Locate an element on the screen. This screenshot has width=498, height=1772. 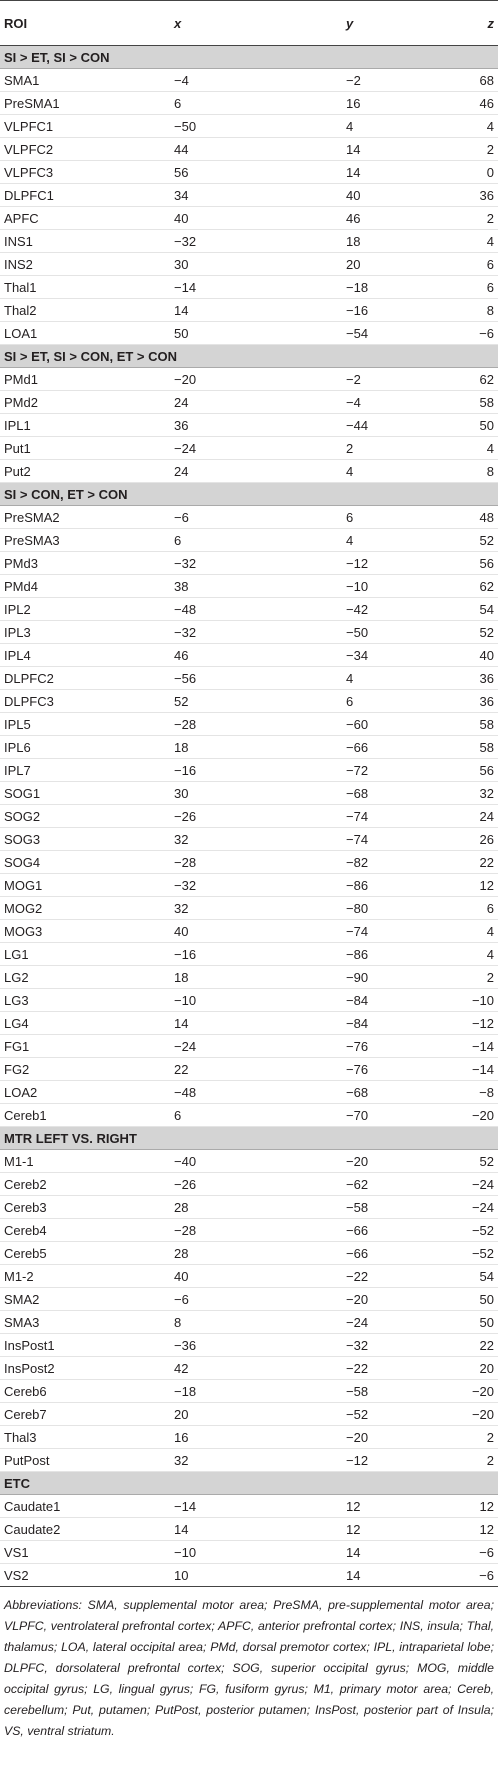
x-cell: 8 is located at coordinates (256, 1322).